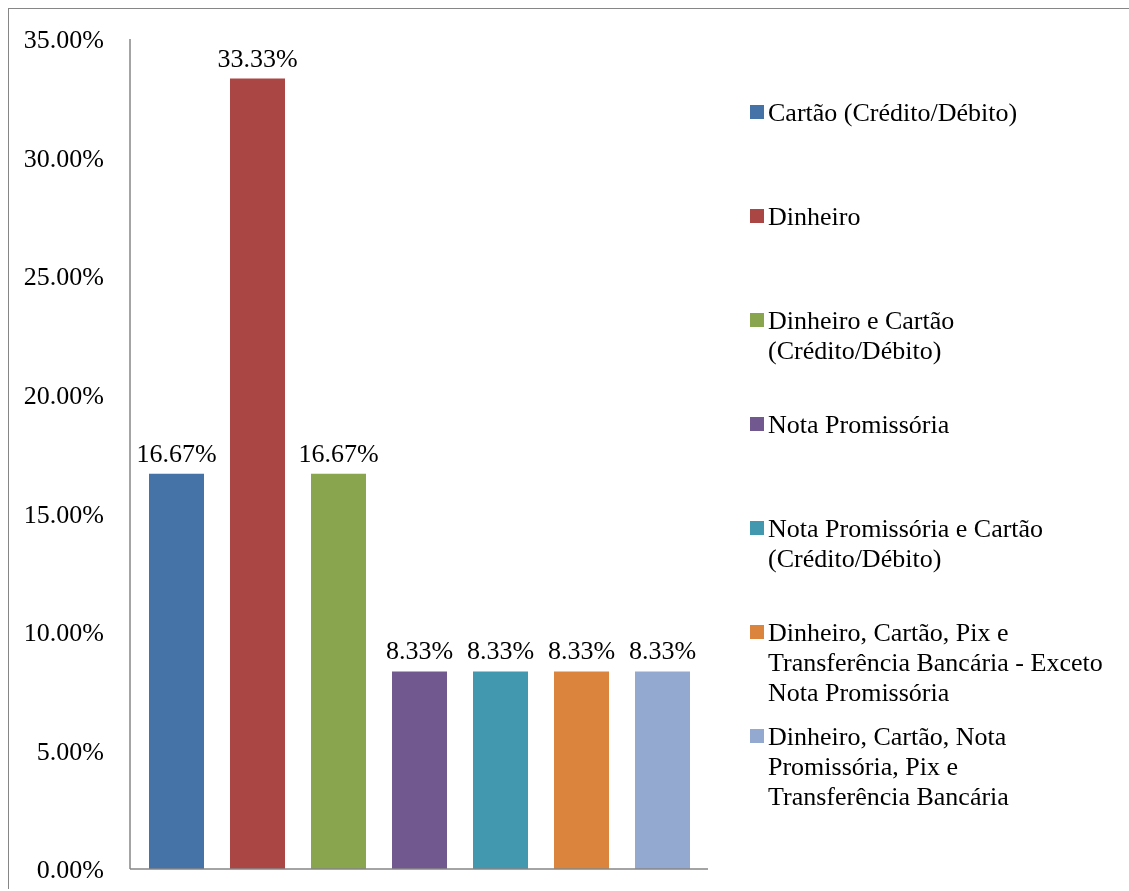 The height and width of the screenshot is (891, 1129). I want to click on legend-label: Nota Promissória e Cartão (Crédito/Débito), so click(906, 544).